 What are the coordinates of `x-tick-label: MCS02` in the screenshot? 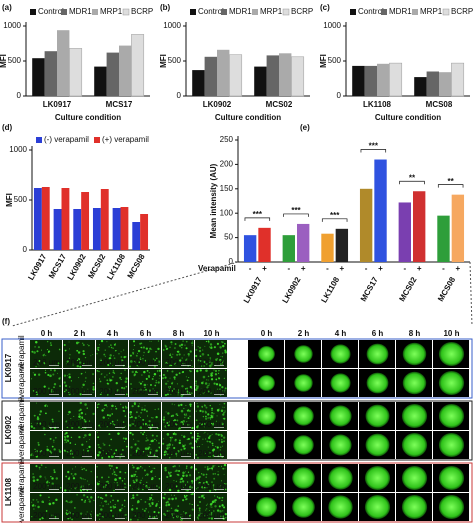 It's located at (279, 104).